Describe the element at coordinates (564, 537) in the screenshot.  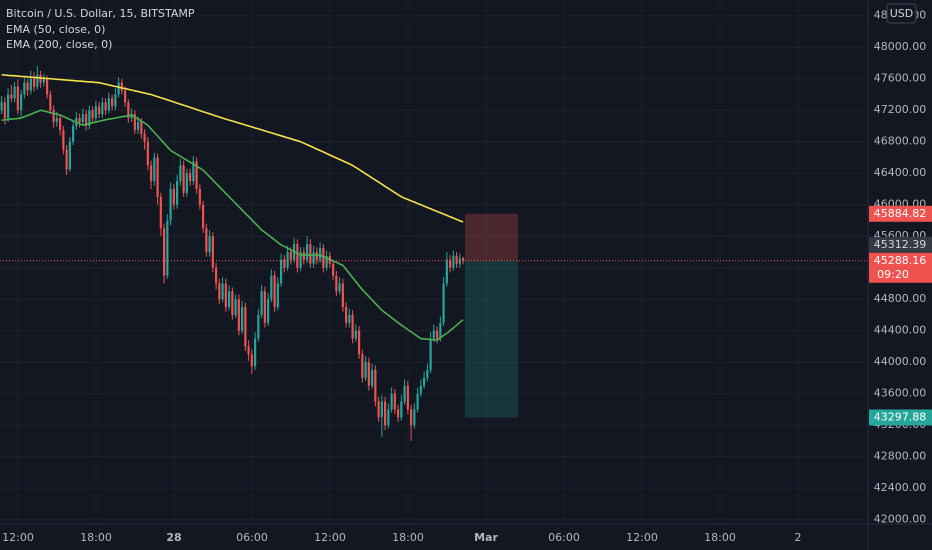
I see `x-tick-label: 06:00` at that location.